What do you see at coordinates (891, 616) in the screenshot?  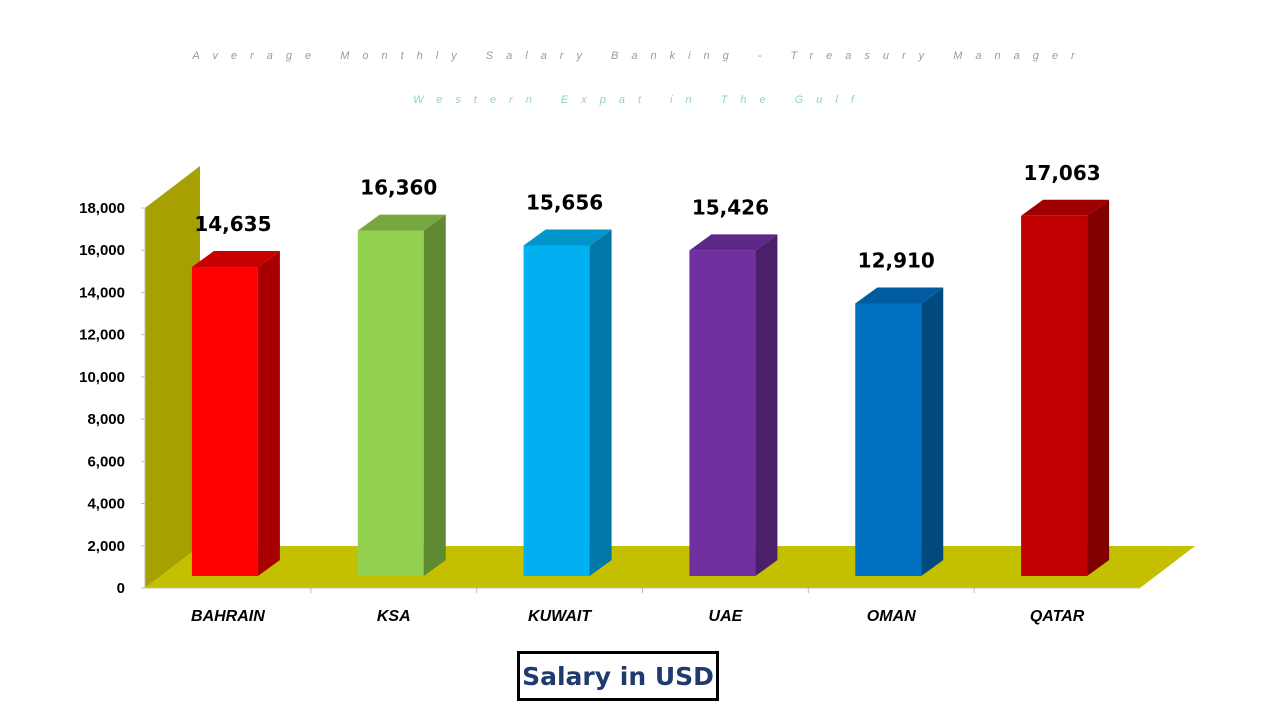 I see `x-tick-label: OMAN` at bounding box center [891, 616].